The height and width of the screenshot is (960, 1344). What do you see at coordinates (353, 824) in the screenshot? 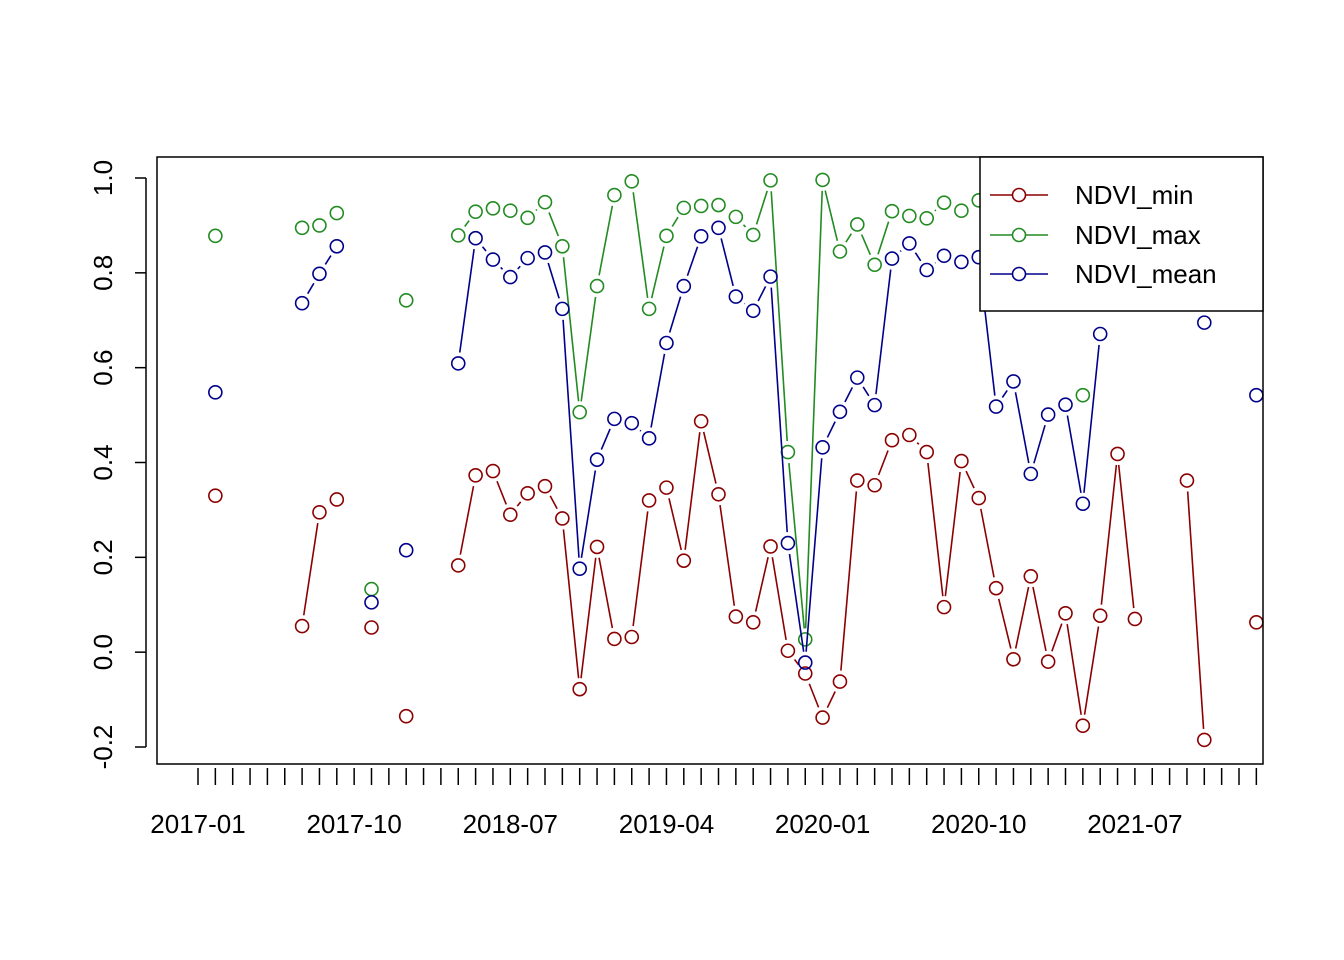
I see `x-tick-label: 2017-10` at bounding box center [353, 824].